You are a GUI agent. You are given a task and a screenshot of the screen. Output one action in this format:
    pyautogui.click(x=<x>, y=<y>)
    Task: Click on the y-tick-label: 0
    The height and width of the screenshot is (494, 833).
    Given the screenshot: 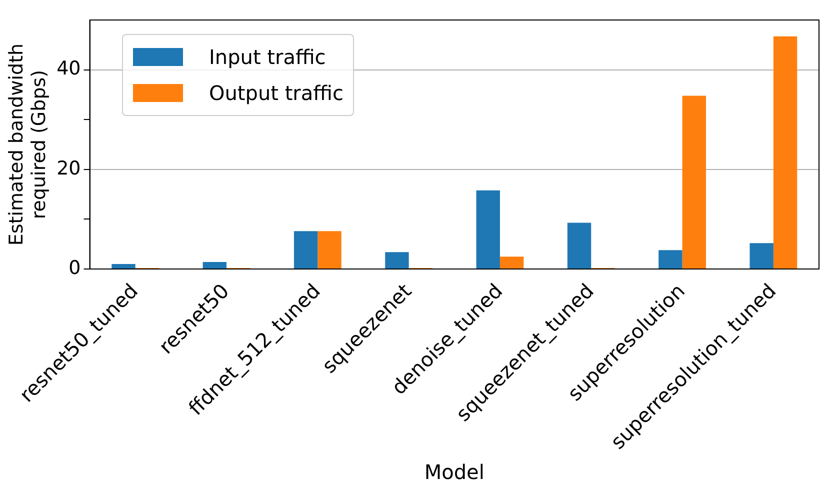 What is the action you would take?
    pyautogui.click(x=74, y=267)
    